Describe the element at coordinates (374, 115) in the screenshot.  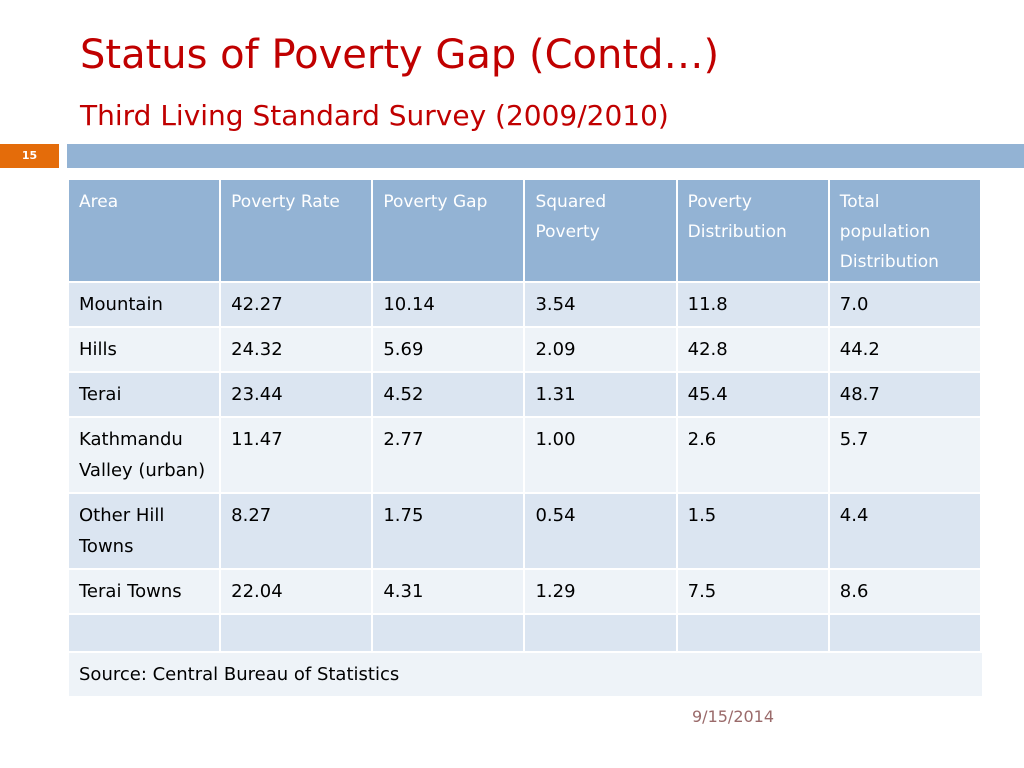
I see `slide-subtitle: Third Living Standard Survey (2009/2010)` at that location.